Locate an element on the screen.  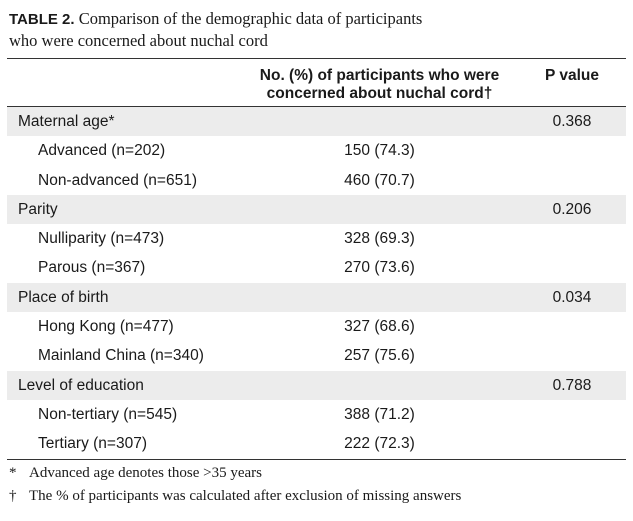
row-count: 388 (71.2) is located at coordinates (379, 414).